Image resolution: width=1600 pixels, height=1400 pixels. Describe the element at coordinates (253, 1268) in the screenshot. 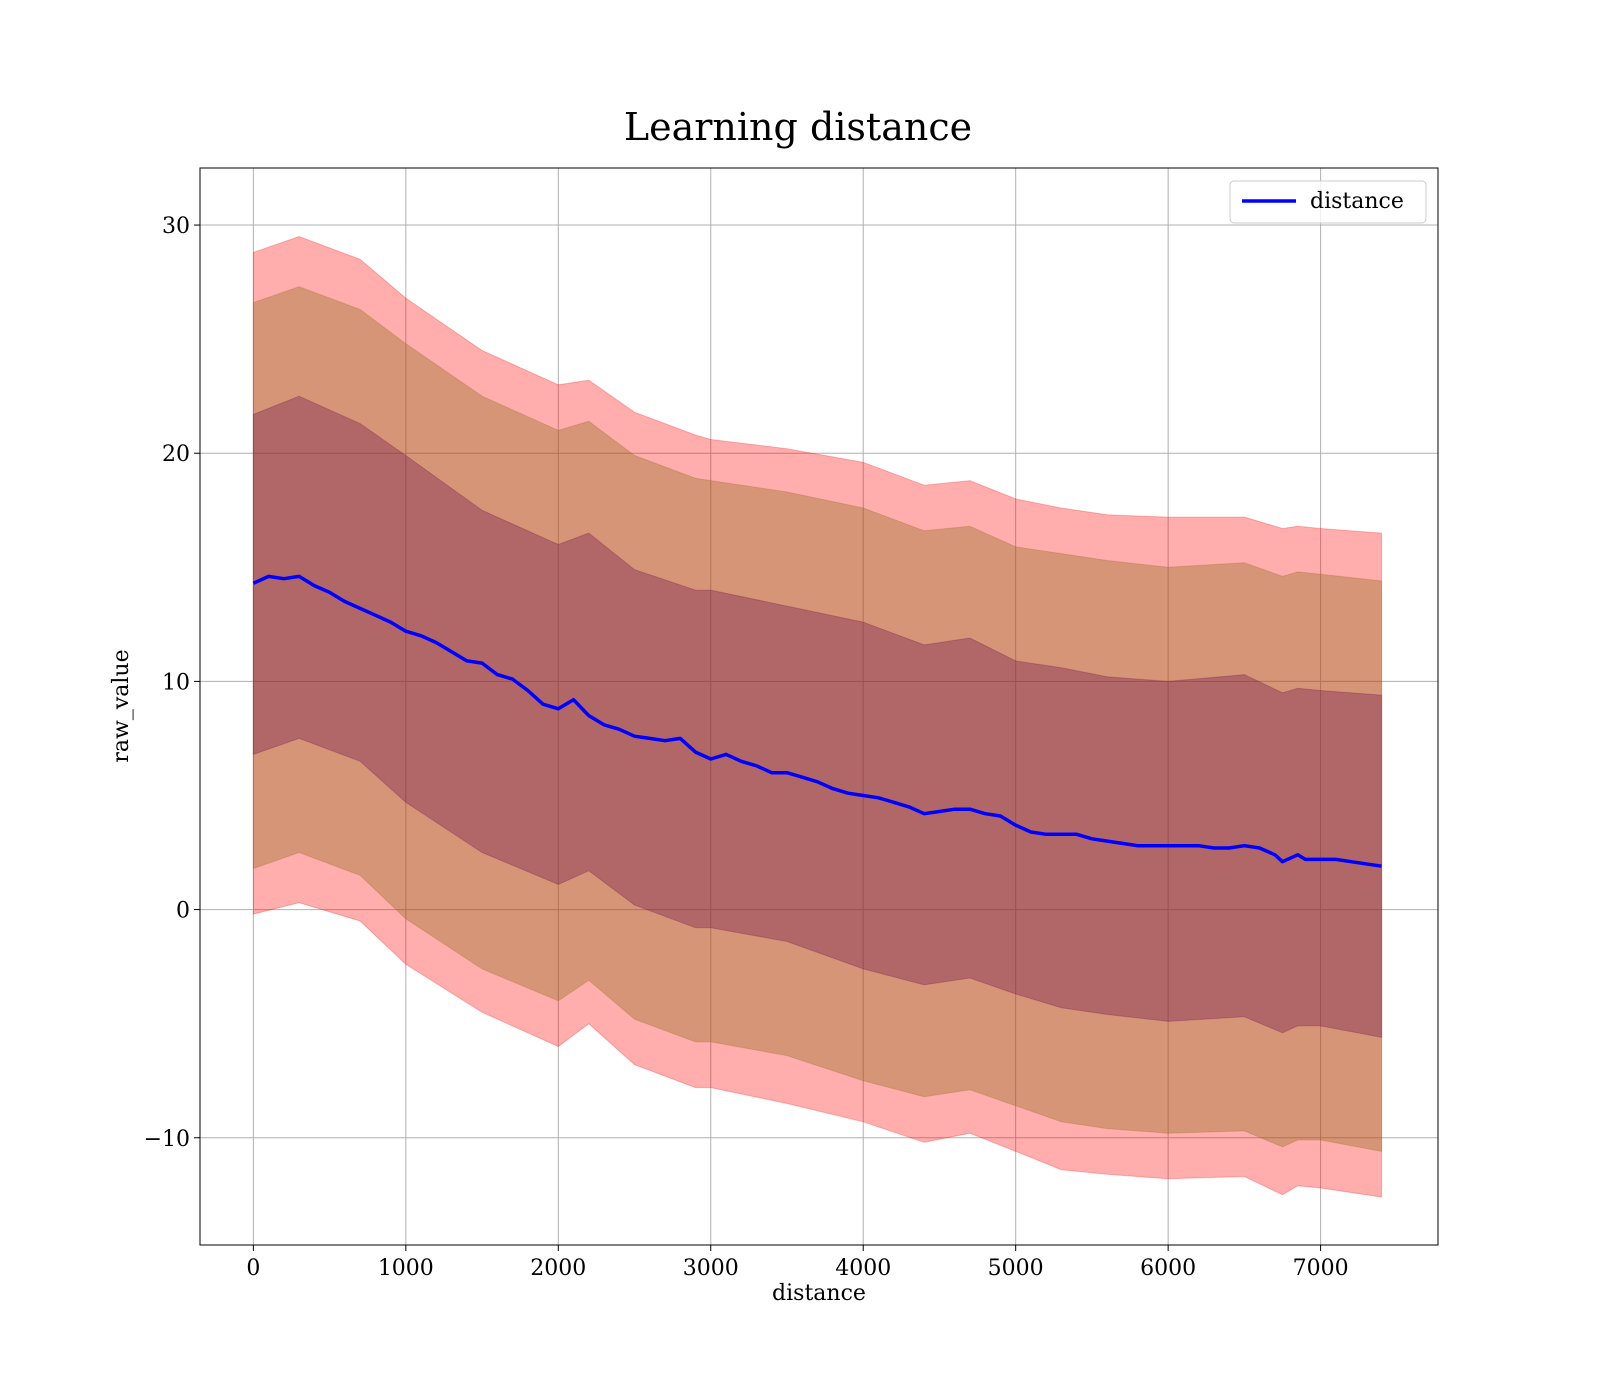

I see `x-tick-label: 0` at that location.